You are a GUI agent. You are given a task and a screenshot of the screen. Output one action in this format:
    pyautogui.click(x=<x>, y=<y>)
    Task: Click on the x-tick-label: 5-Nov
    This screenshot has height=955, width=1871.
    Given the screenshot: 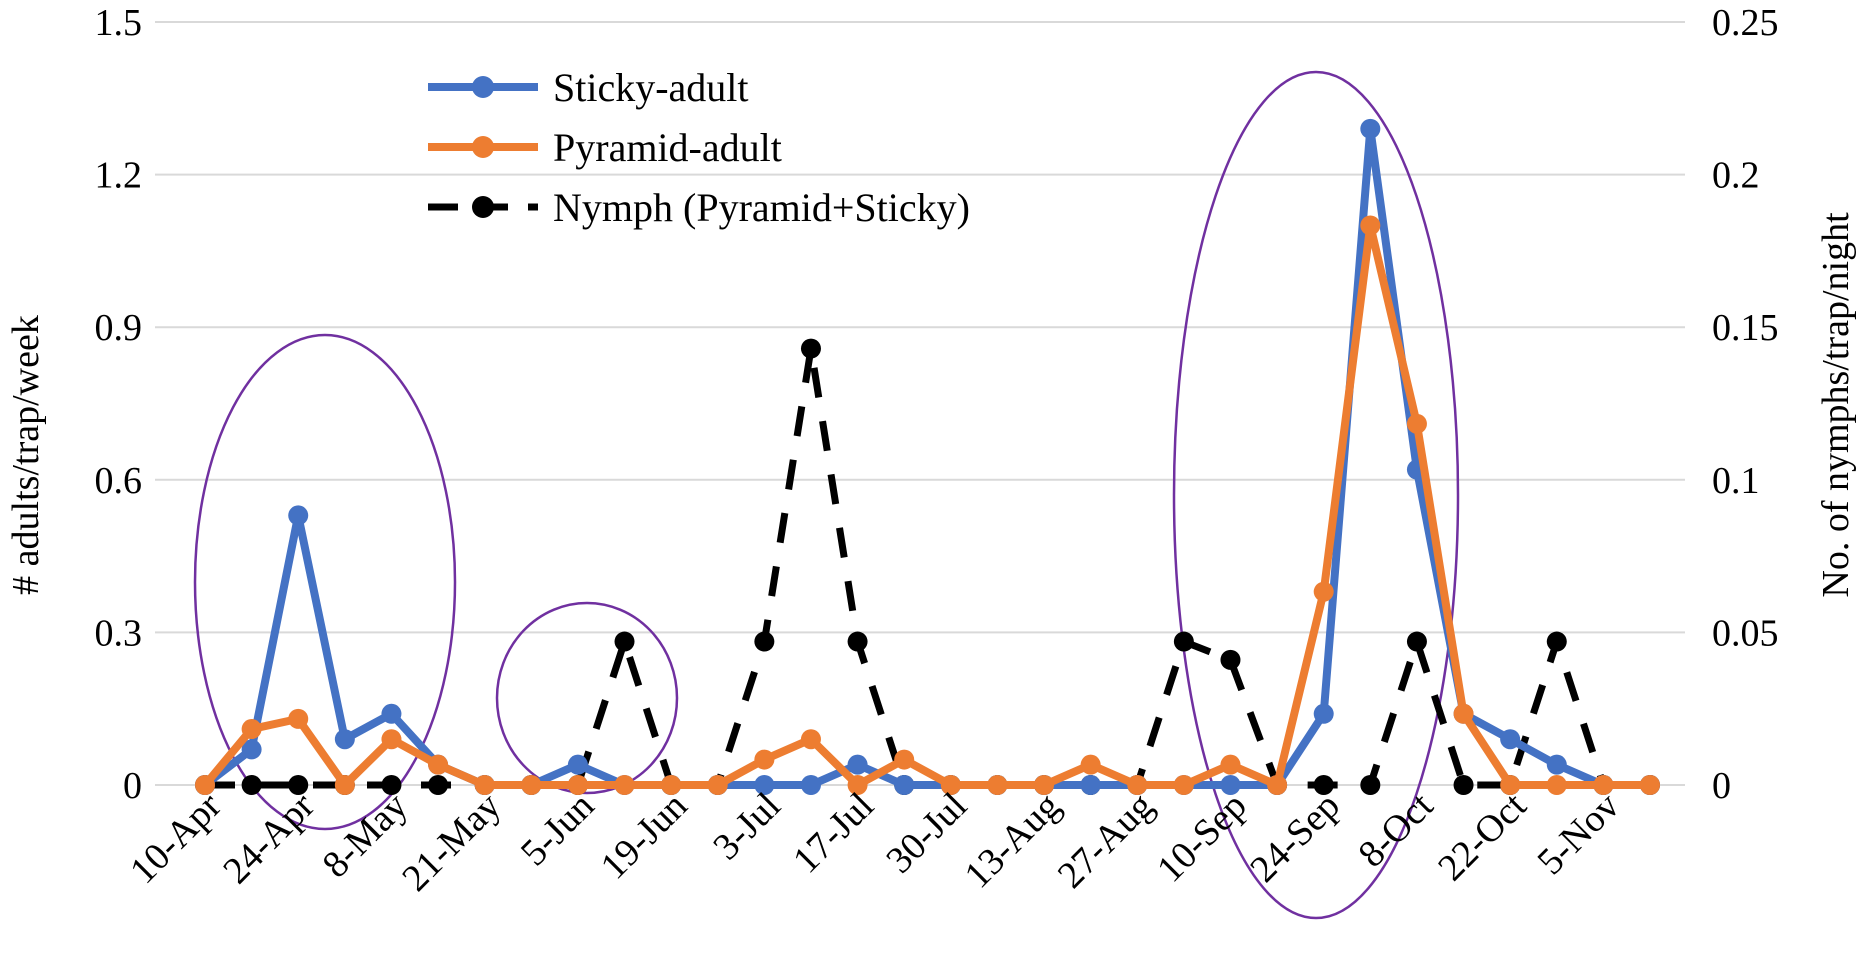 What is the action you would take?
    pyautogui.click(x=1578, y=834)
    